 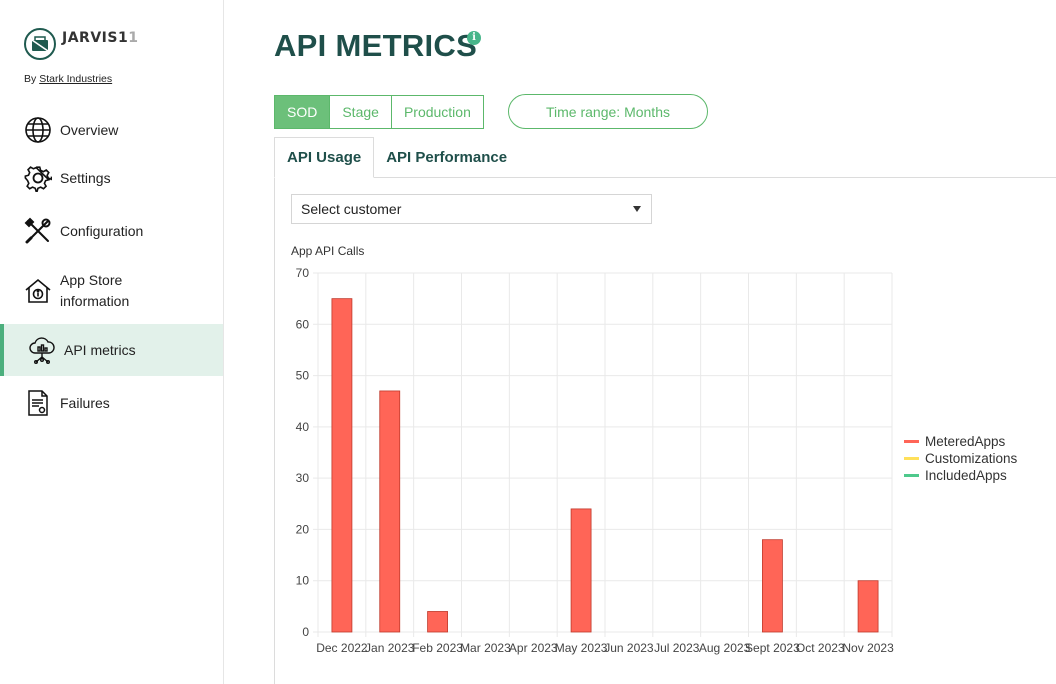 I want to click on tab-bar: API Usage API Performance, so click(x=396, y=157).